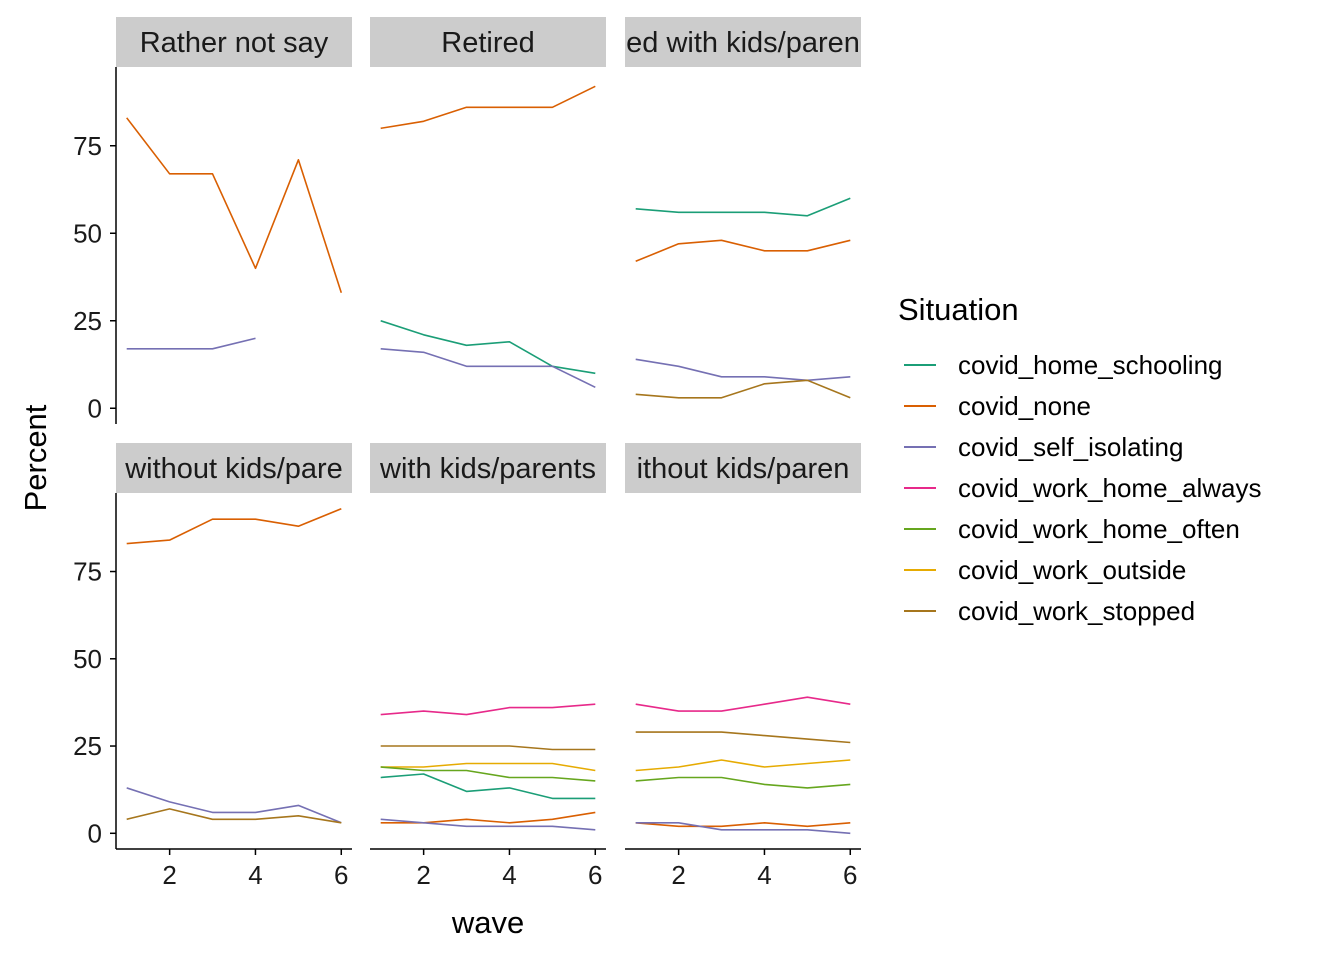 The width and height of the screenshot is (1344, 960). I want to click on facet-strip-title: ithout kids/paren, so click(743, 469).